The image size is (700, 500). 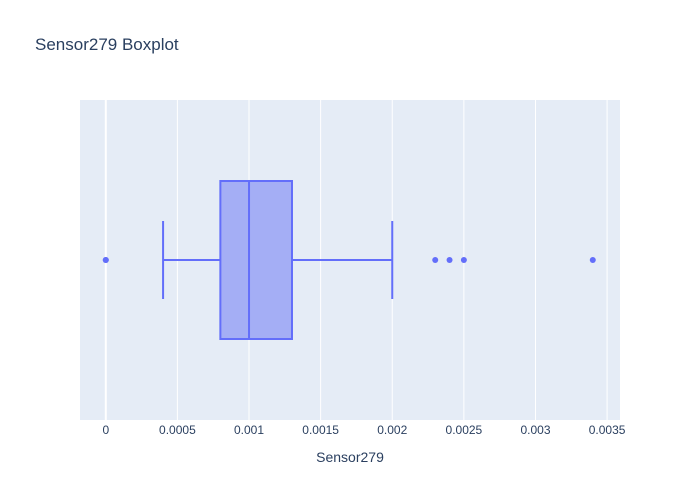 What do you see at coordinates (363, 430) in the screenshot?
I see `x-axis-ticks: 0 0.0005 0.001 0.0015 0.002 0.0025 0.003 0.0035` at bounding box center [363, 430].